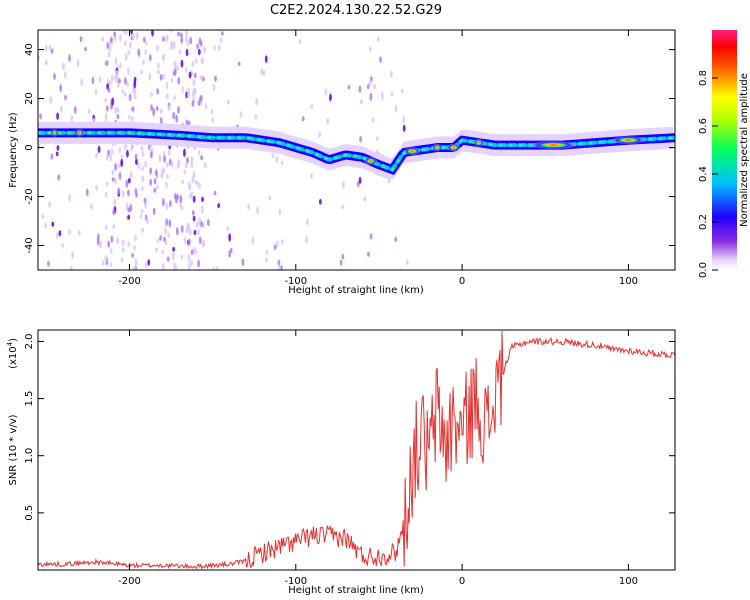 The height and width of the screenshot is (600, 750). What do you see at coordinates (13, 150) in the screenshot?
I see `spectrogram-y-axis-title: Frequency (Hz)` at bounding box center [13, 150].